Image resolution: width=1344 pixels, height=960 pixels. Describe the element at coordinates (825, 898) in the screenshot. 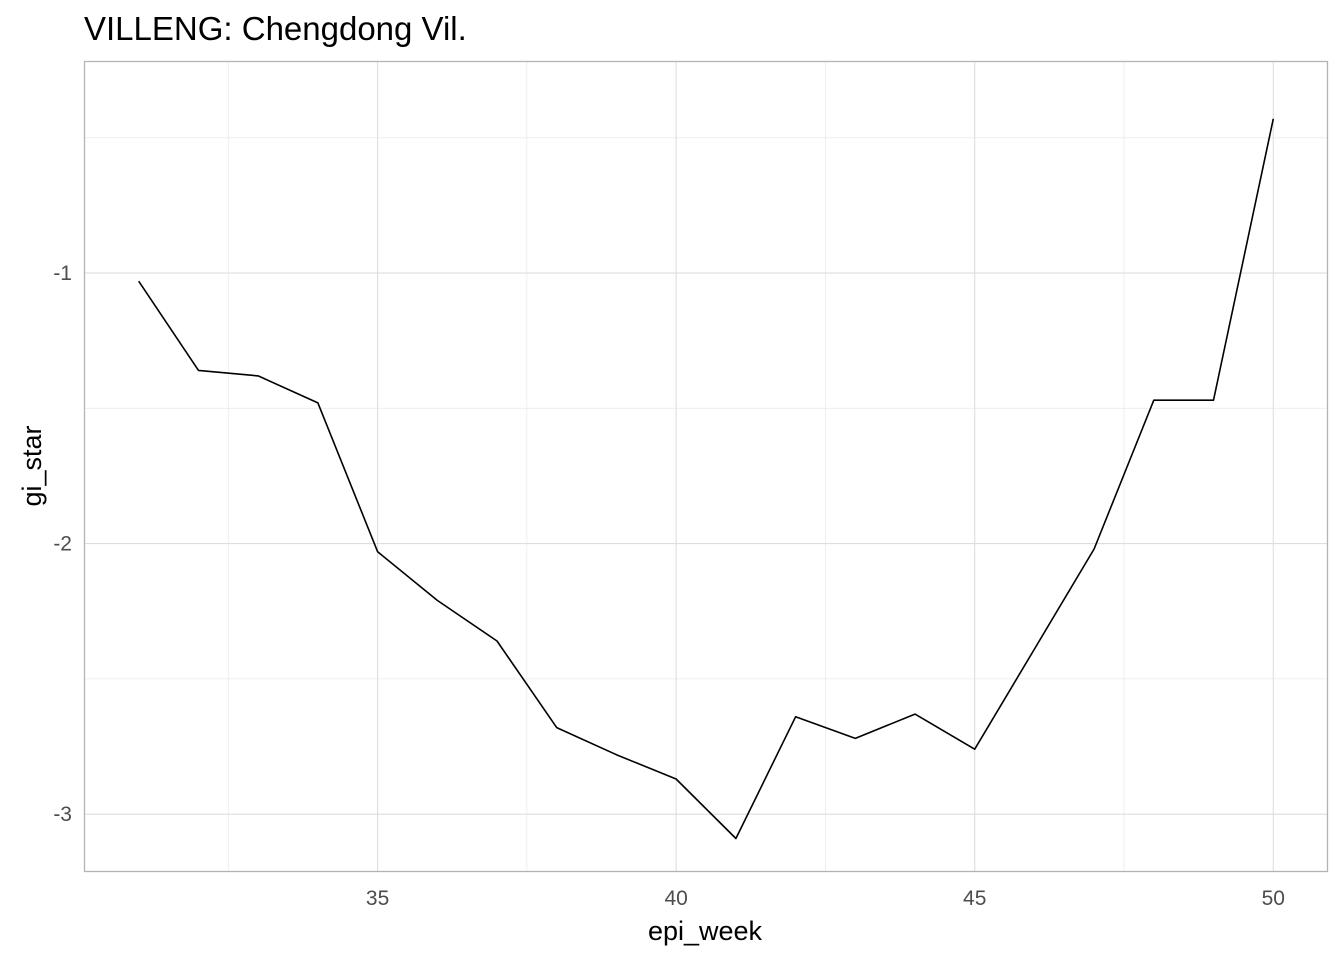

I see `x-axis-ticks: 35 40 45 50` at that location.